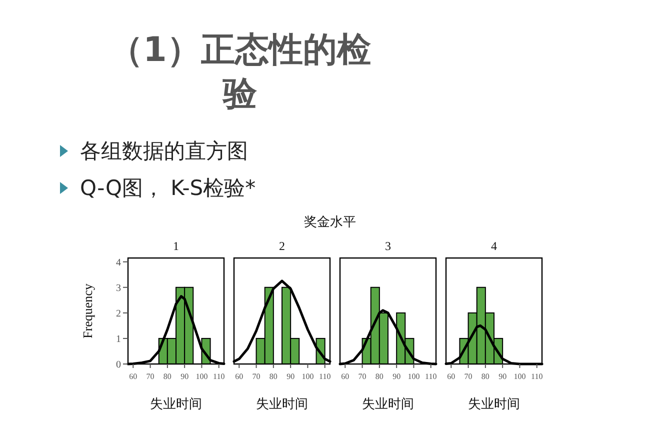 This screenshot has width=647, height=440. I want to click on text: （1）正态性的检验, so click(240, 72).